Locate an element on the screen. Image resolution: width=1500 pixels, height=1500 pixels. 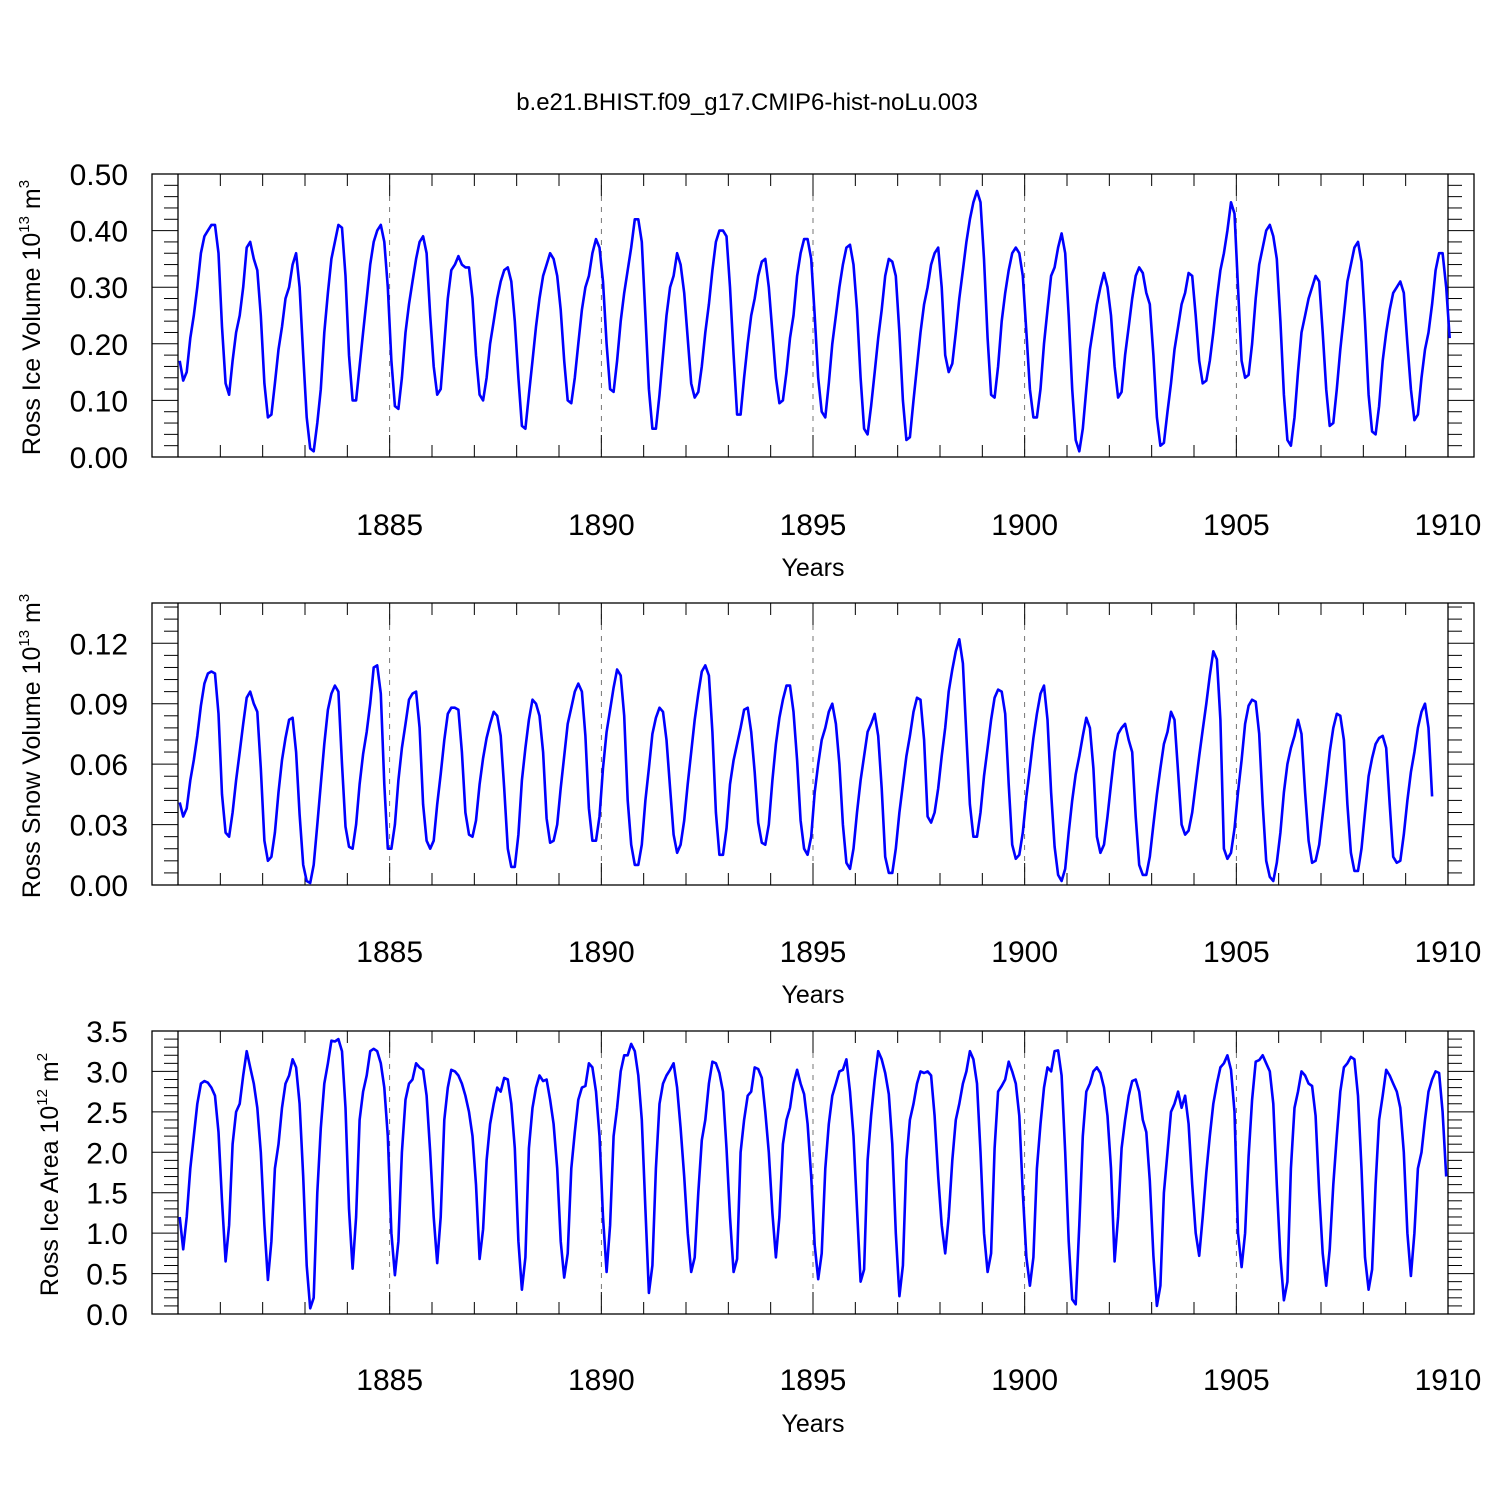
y-tick-label: 0.30 is located at coordinates (99, 288).